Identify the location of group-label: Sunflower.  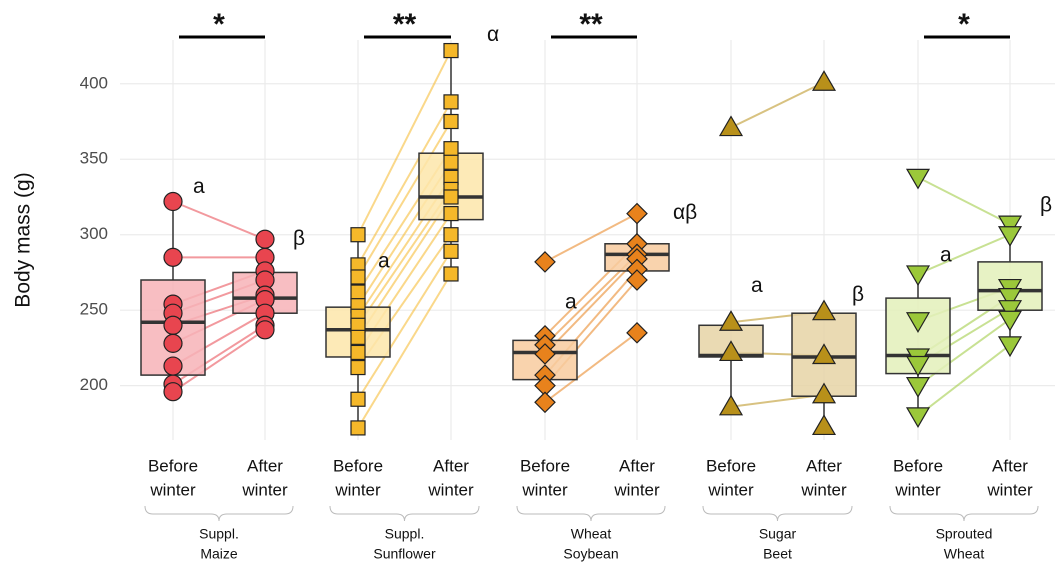
(404, 554).